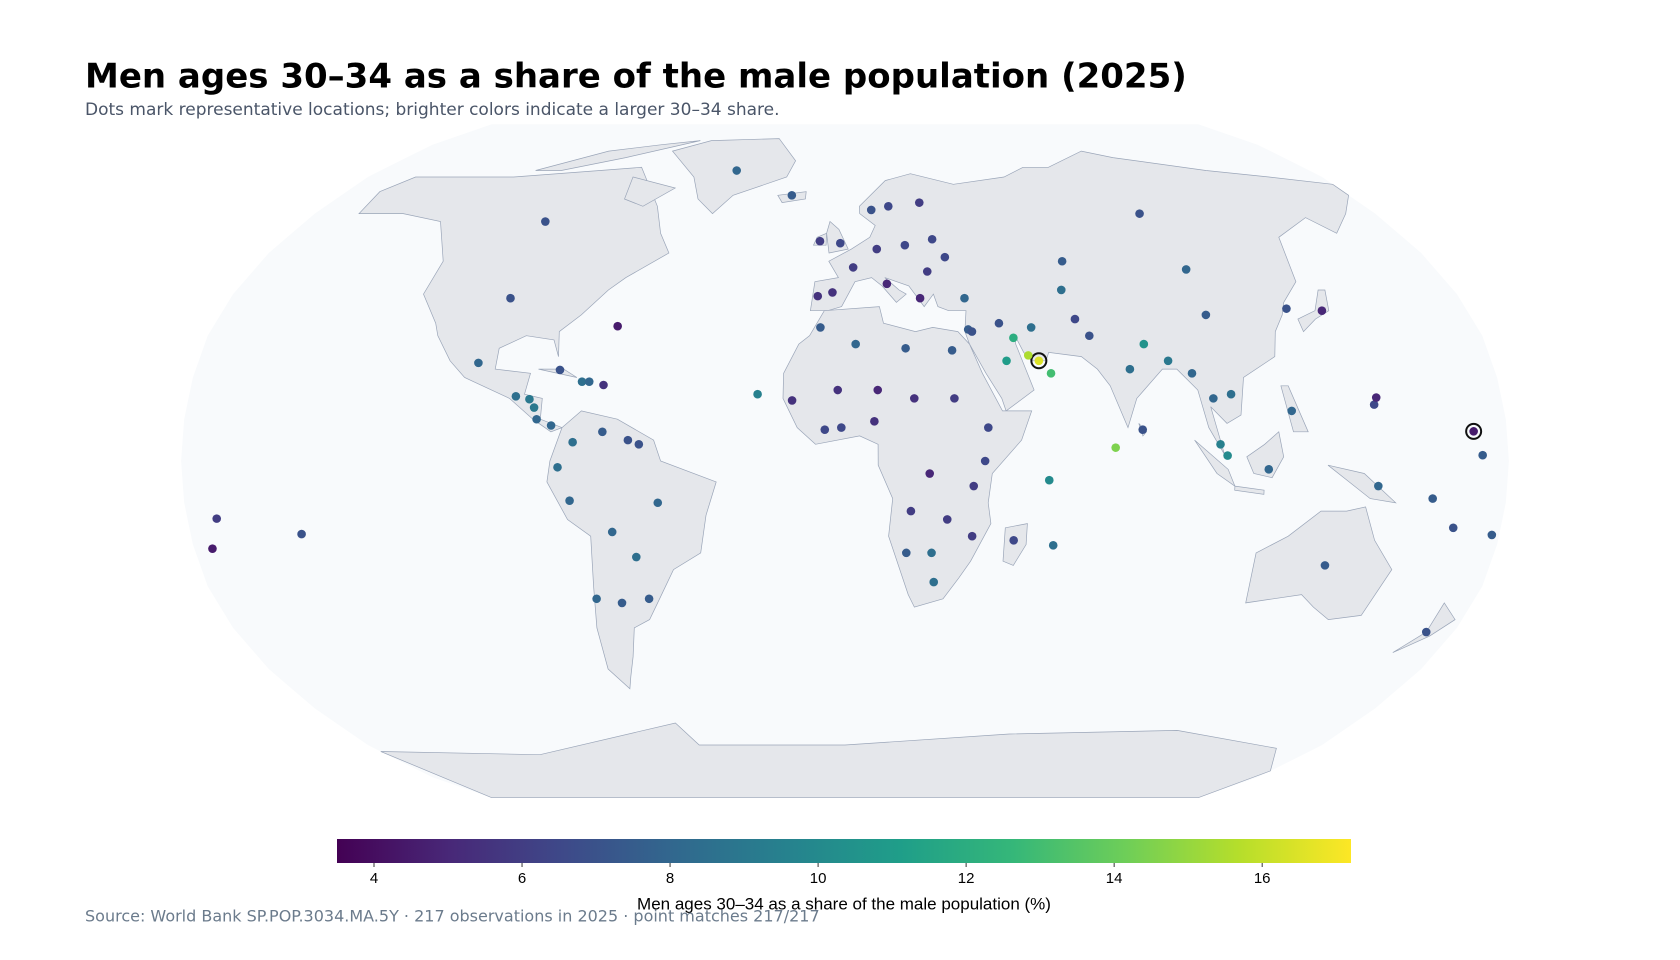  Describe the element at coordinates (374, 878) in the screenshot. I see `colorbar-tick-label: 4` at that location.